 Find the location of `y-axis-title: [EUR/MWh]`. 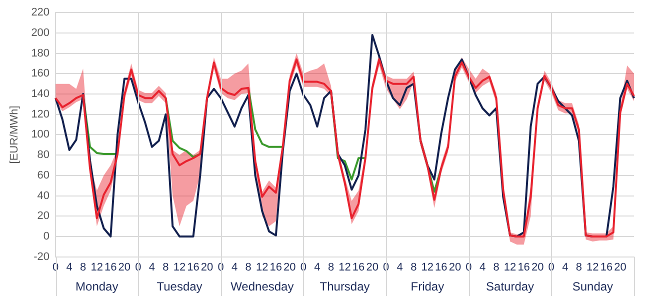

y-axis-title: [EUR/MWh] is located at coordinates (14, 135).